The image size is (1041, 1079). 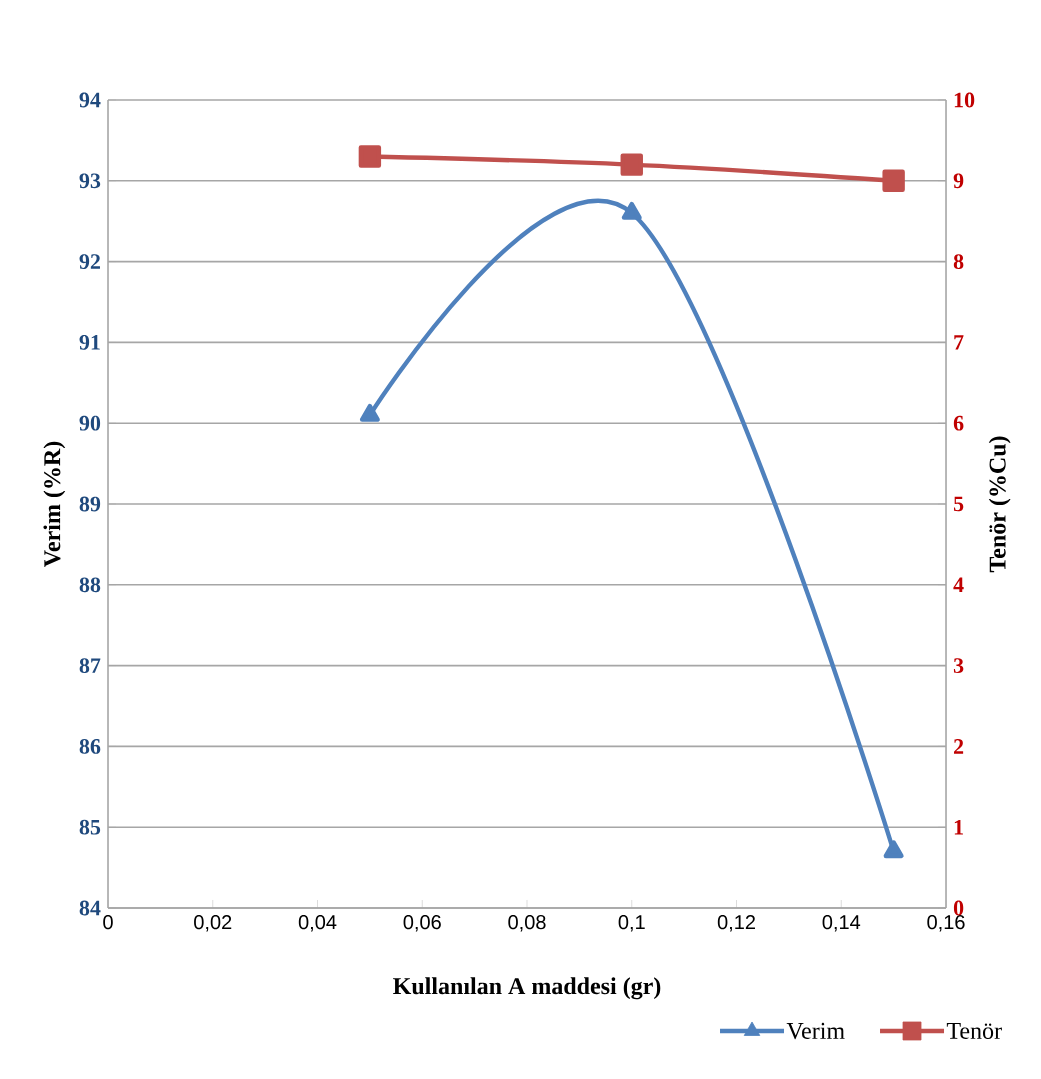 What do you see at coordinates (958, 181) in the screenshot?
I see `y2-tick-label: 9` at bounding box center [958, 181].